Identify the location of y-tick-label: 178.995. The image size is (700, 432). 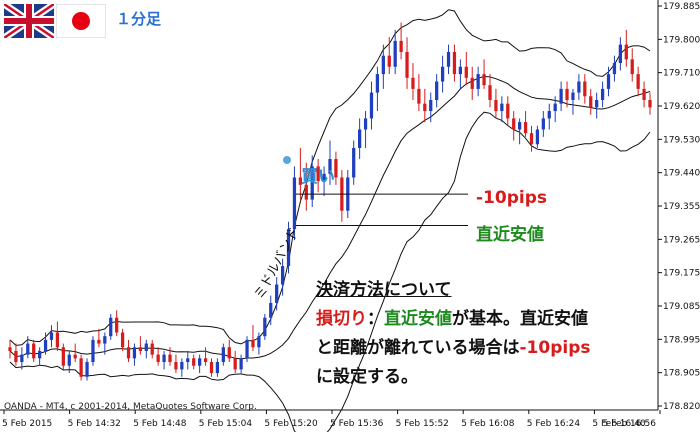
(681, 340).